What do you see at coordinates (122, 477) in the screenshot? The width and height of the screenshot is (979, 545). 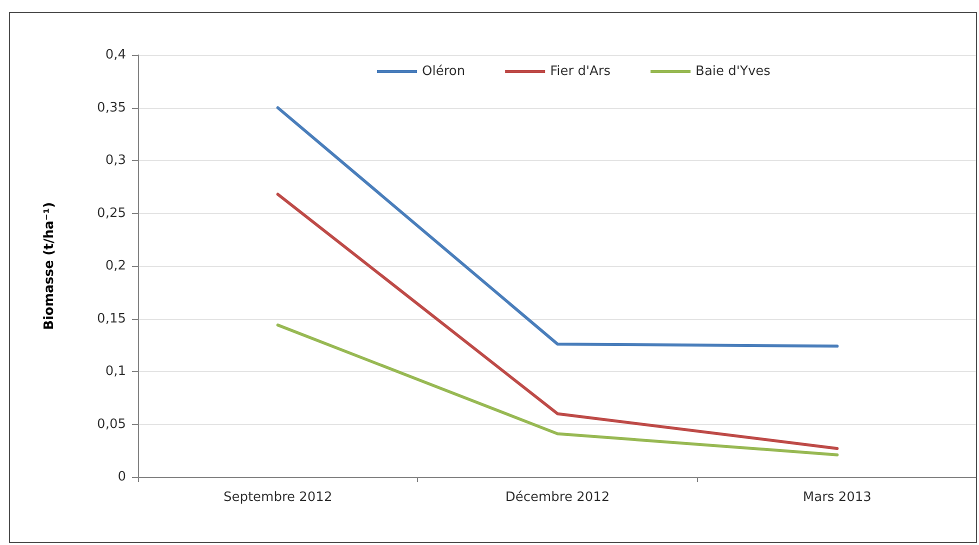 I see `y-tick-label: 0` at bounding box center [122, 477].